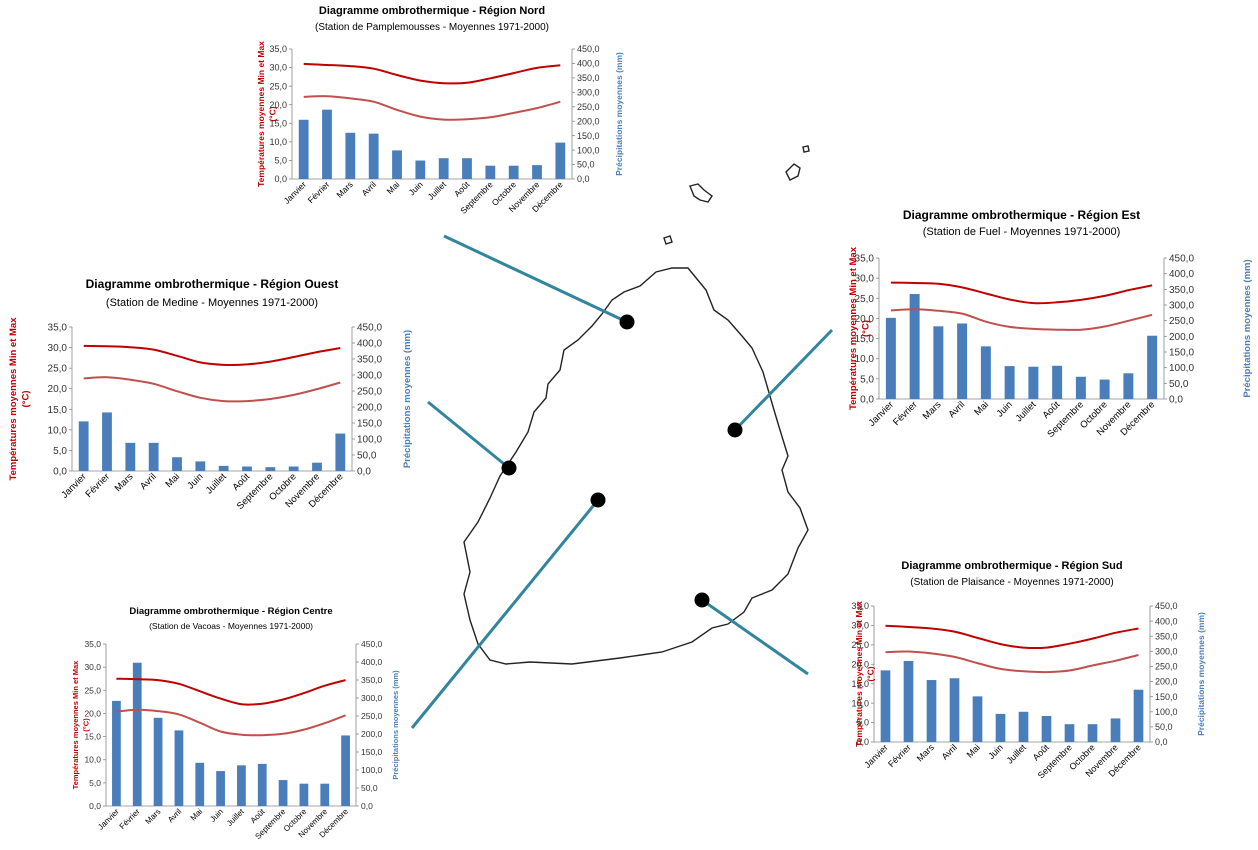 The height and width of the screenshot is (850, 1258). What do you see at coordinates (393, 187) in the screenshot?
I see `x-tick-label: Mai` at bounding box center [393, 187].